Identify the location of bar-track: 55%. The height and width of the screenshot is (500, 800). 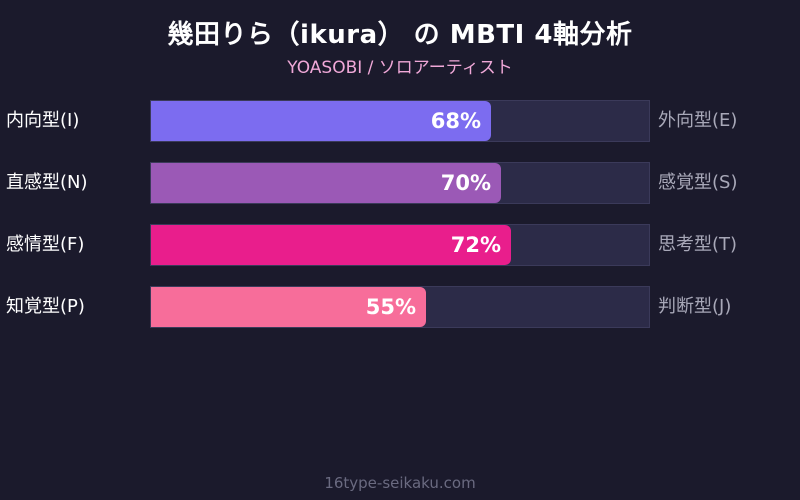
(400, 307).